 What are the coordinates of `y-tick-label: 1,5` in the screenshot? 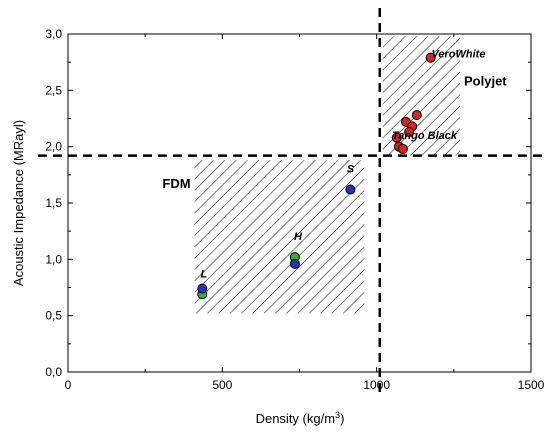 It's located at (53, 203).